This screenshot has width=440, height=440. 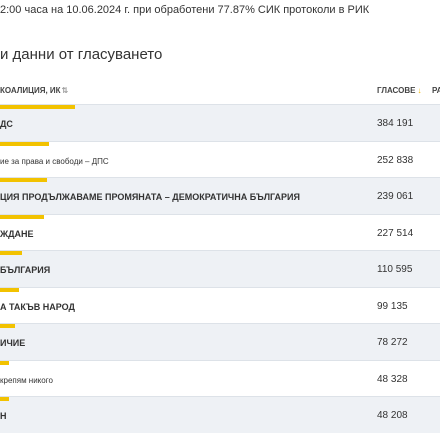 What do you see at coordinates (65, 90) in the screenshot?
I see `sort-icon: ⇅` at bounding box center [65, 90].